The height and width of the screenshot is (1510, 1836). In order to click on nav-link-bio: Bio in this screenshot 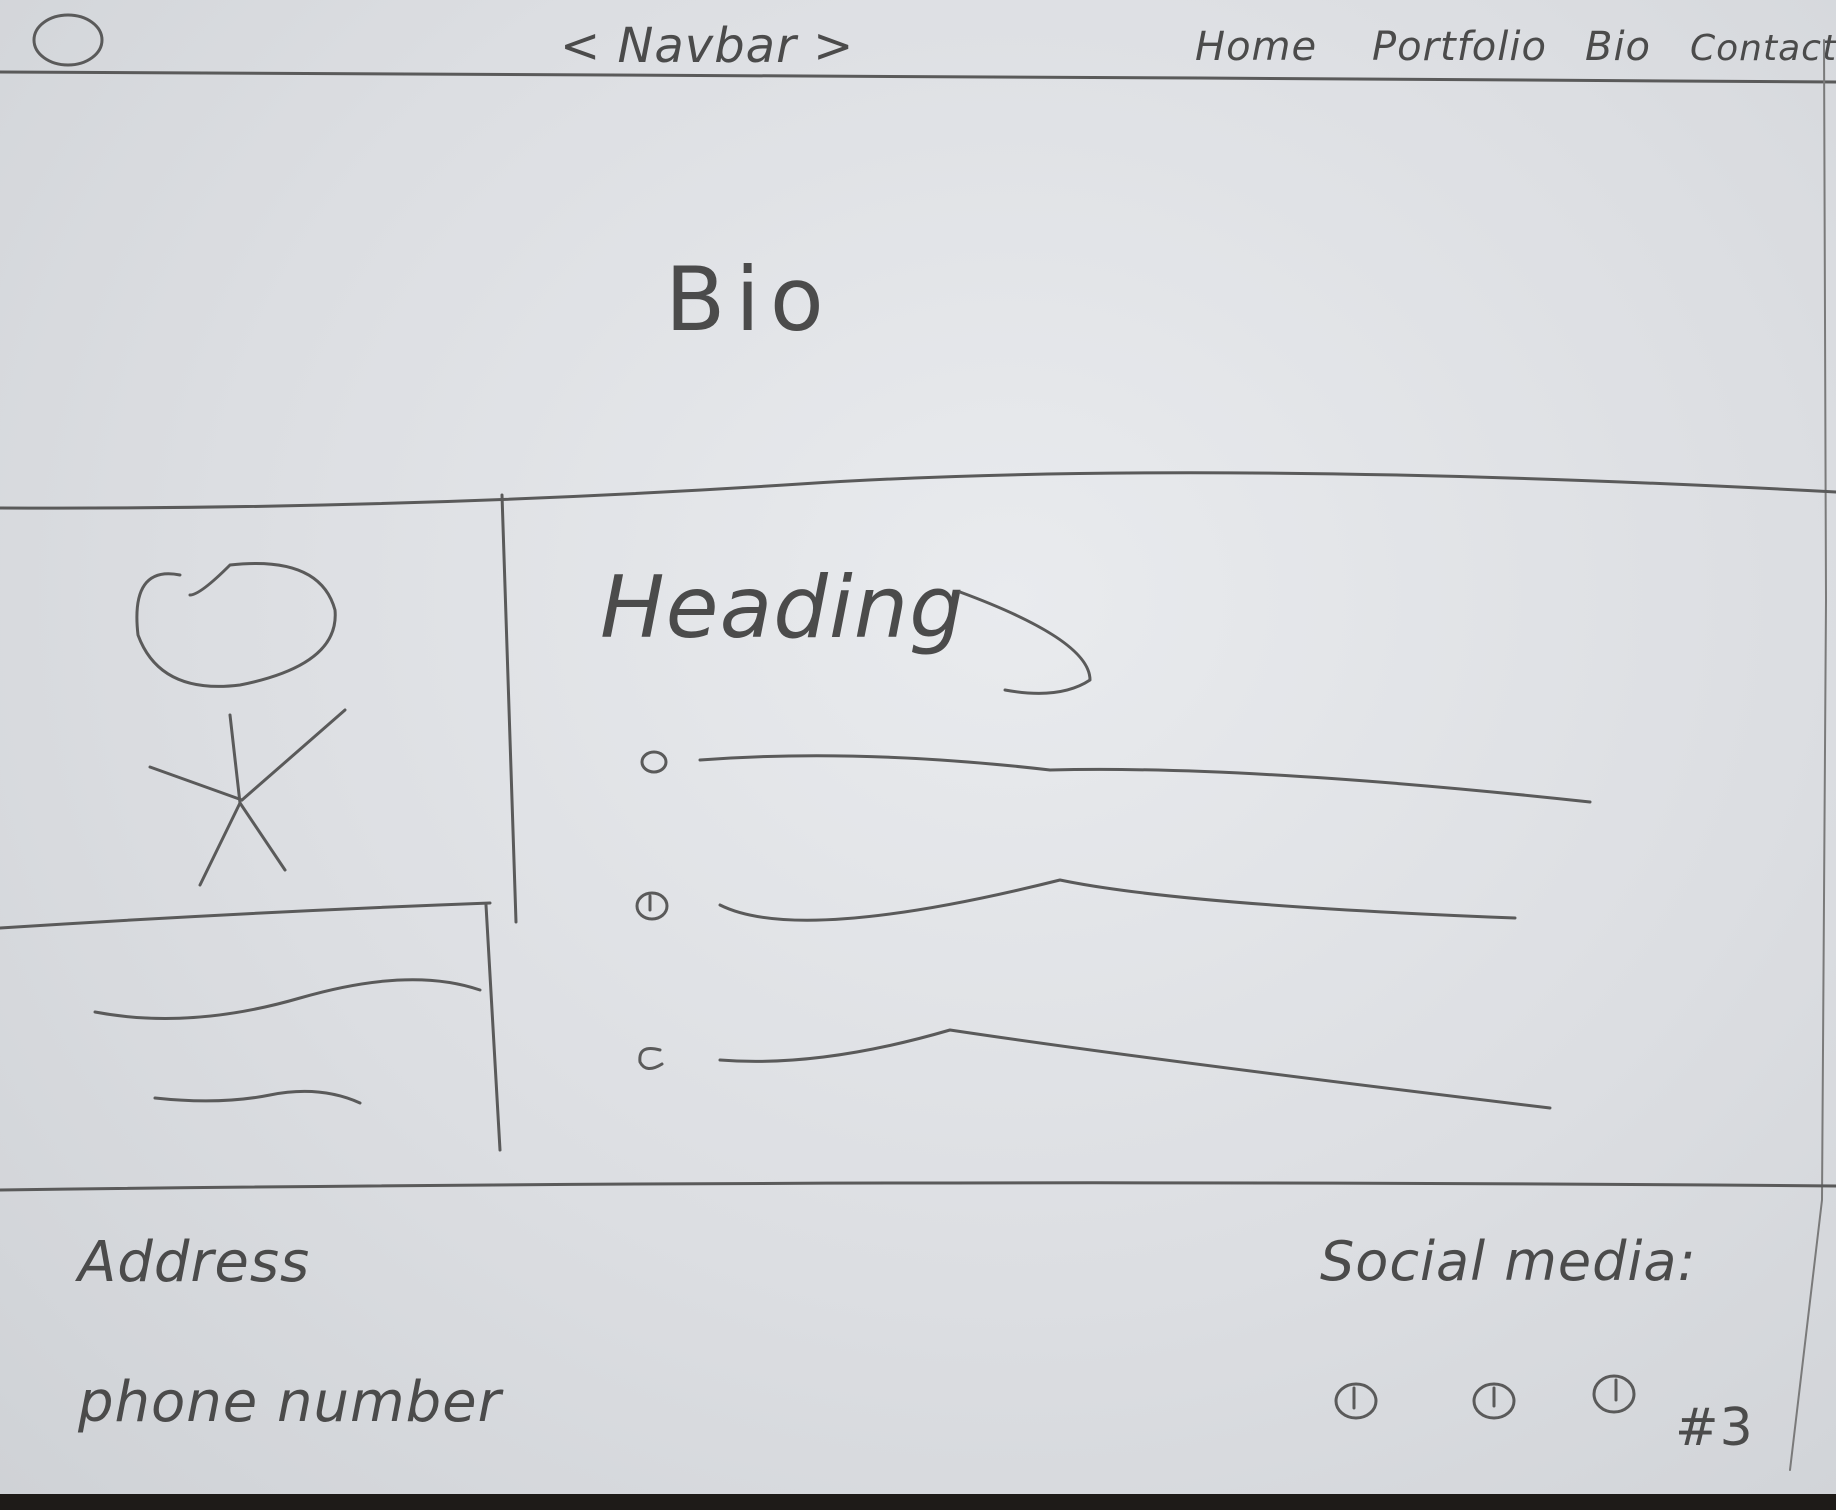, I will do `click(1618, 47)`.